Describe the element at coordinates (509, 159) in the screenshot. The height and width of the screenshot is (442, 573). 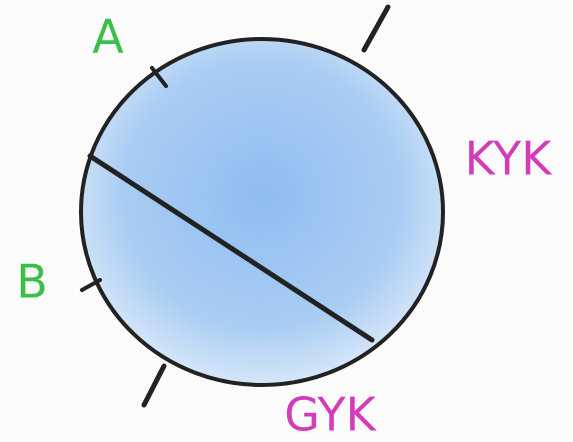
I see `label-kyk: KYK` at that location.